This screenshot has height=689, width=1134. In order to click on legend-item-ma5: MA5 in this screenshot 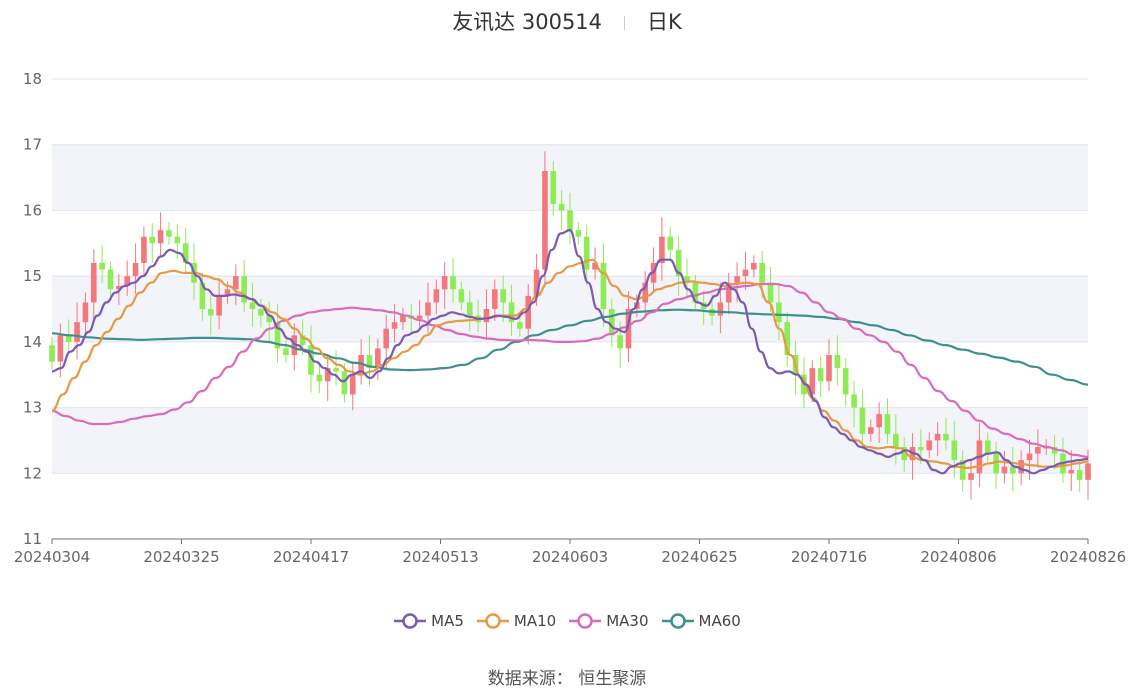, I will do `click(428, 621)`.